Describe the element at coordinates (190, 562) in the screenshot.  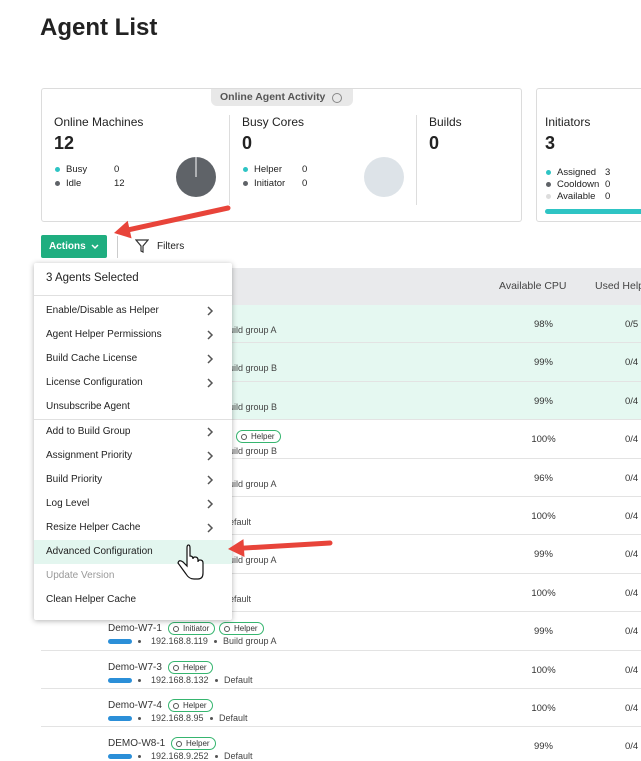
I see `hand-cursor` at that location.